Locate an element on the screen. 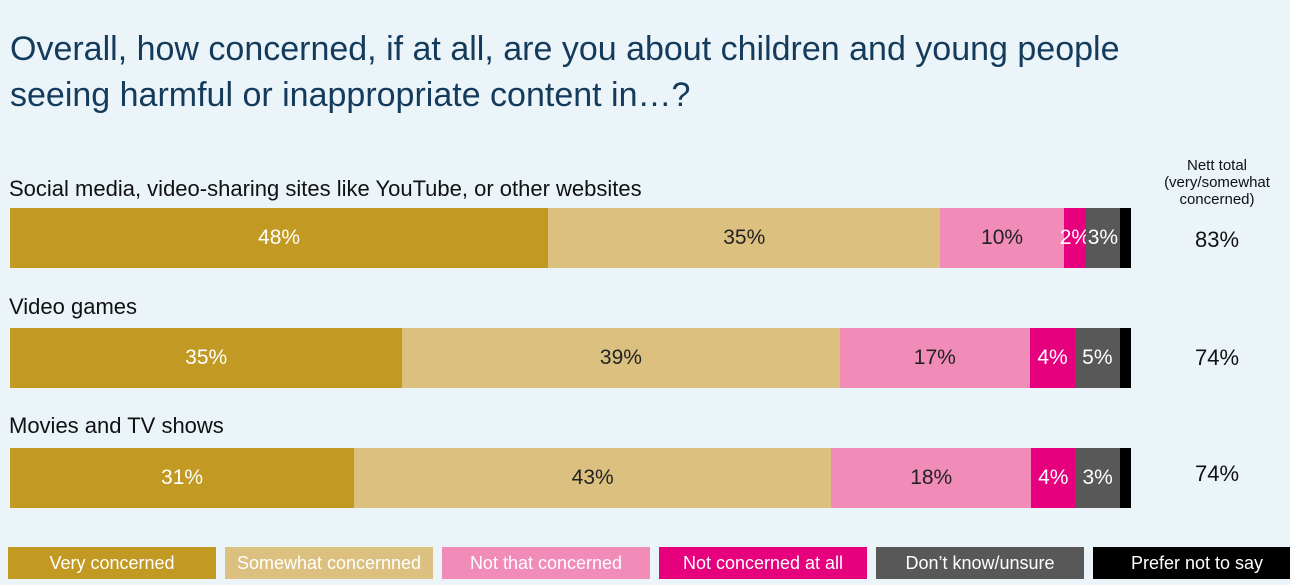 This screenshot has width=1290, height=585. bar-segment: 48% is located at coordinates (279, 238).